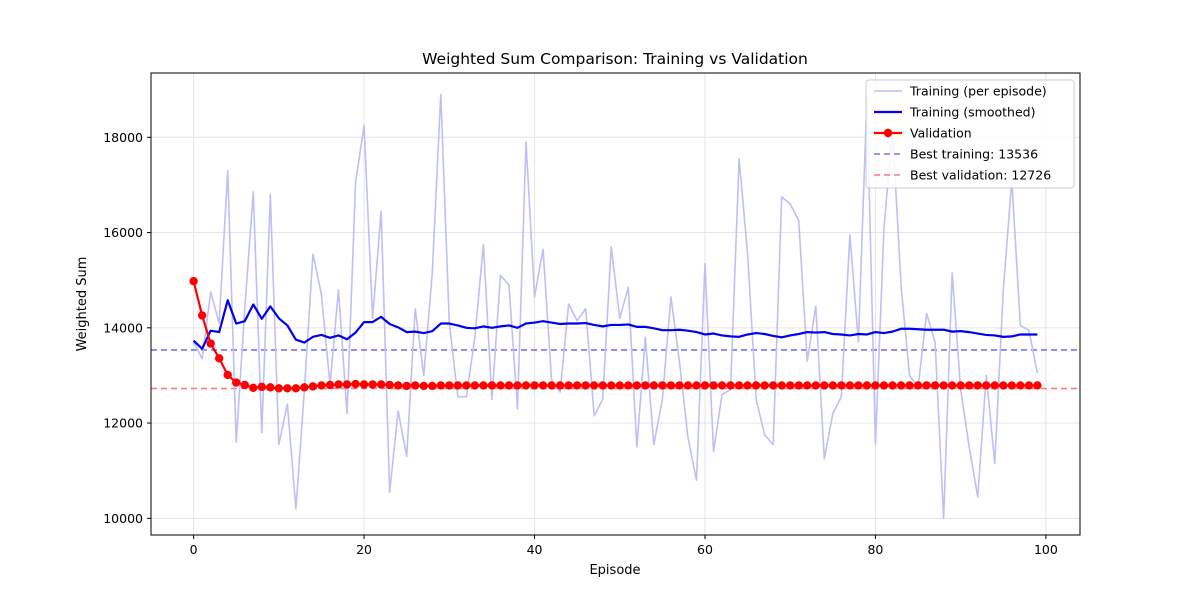 The image size is (1200, 600). What do you see at coordinates (941, 133) in the screenshot?
I see `legend-label: Validation` at bounding box center [941, 133].